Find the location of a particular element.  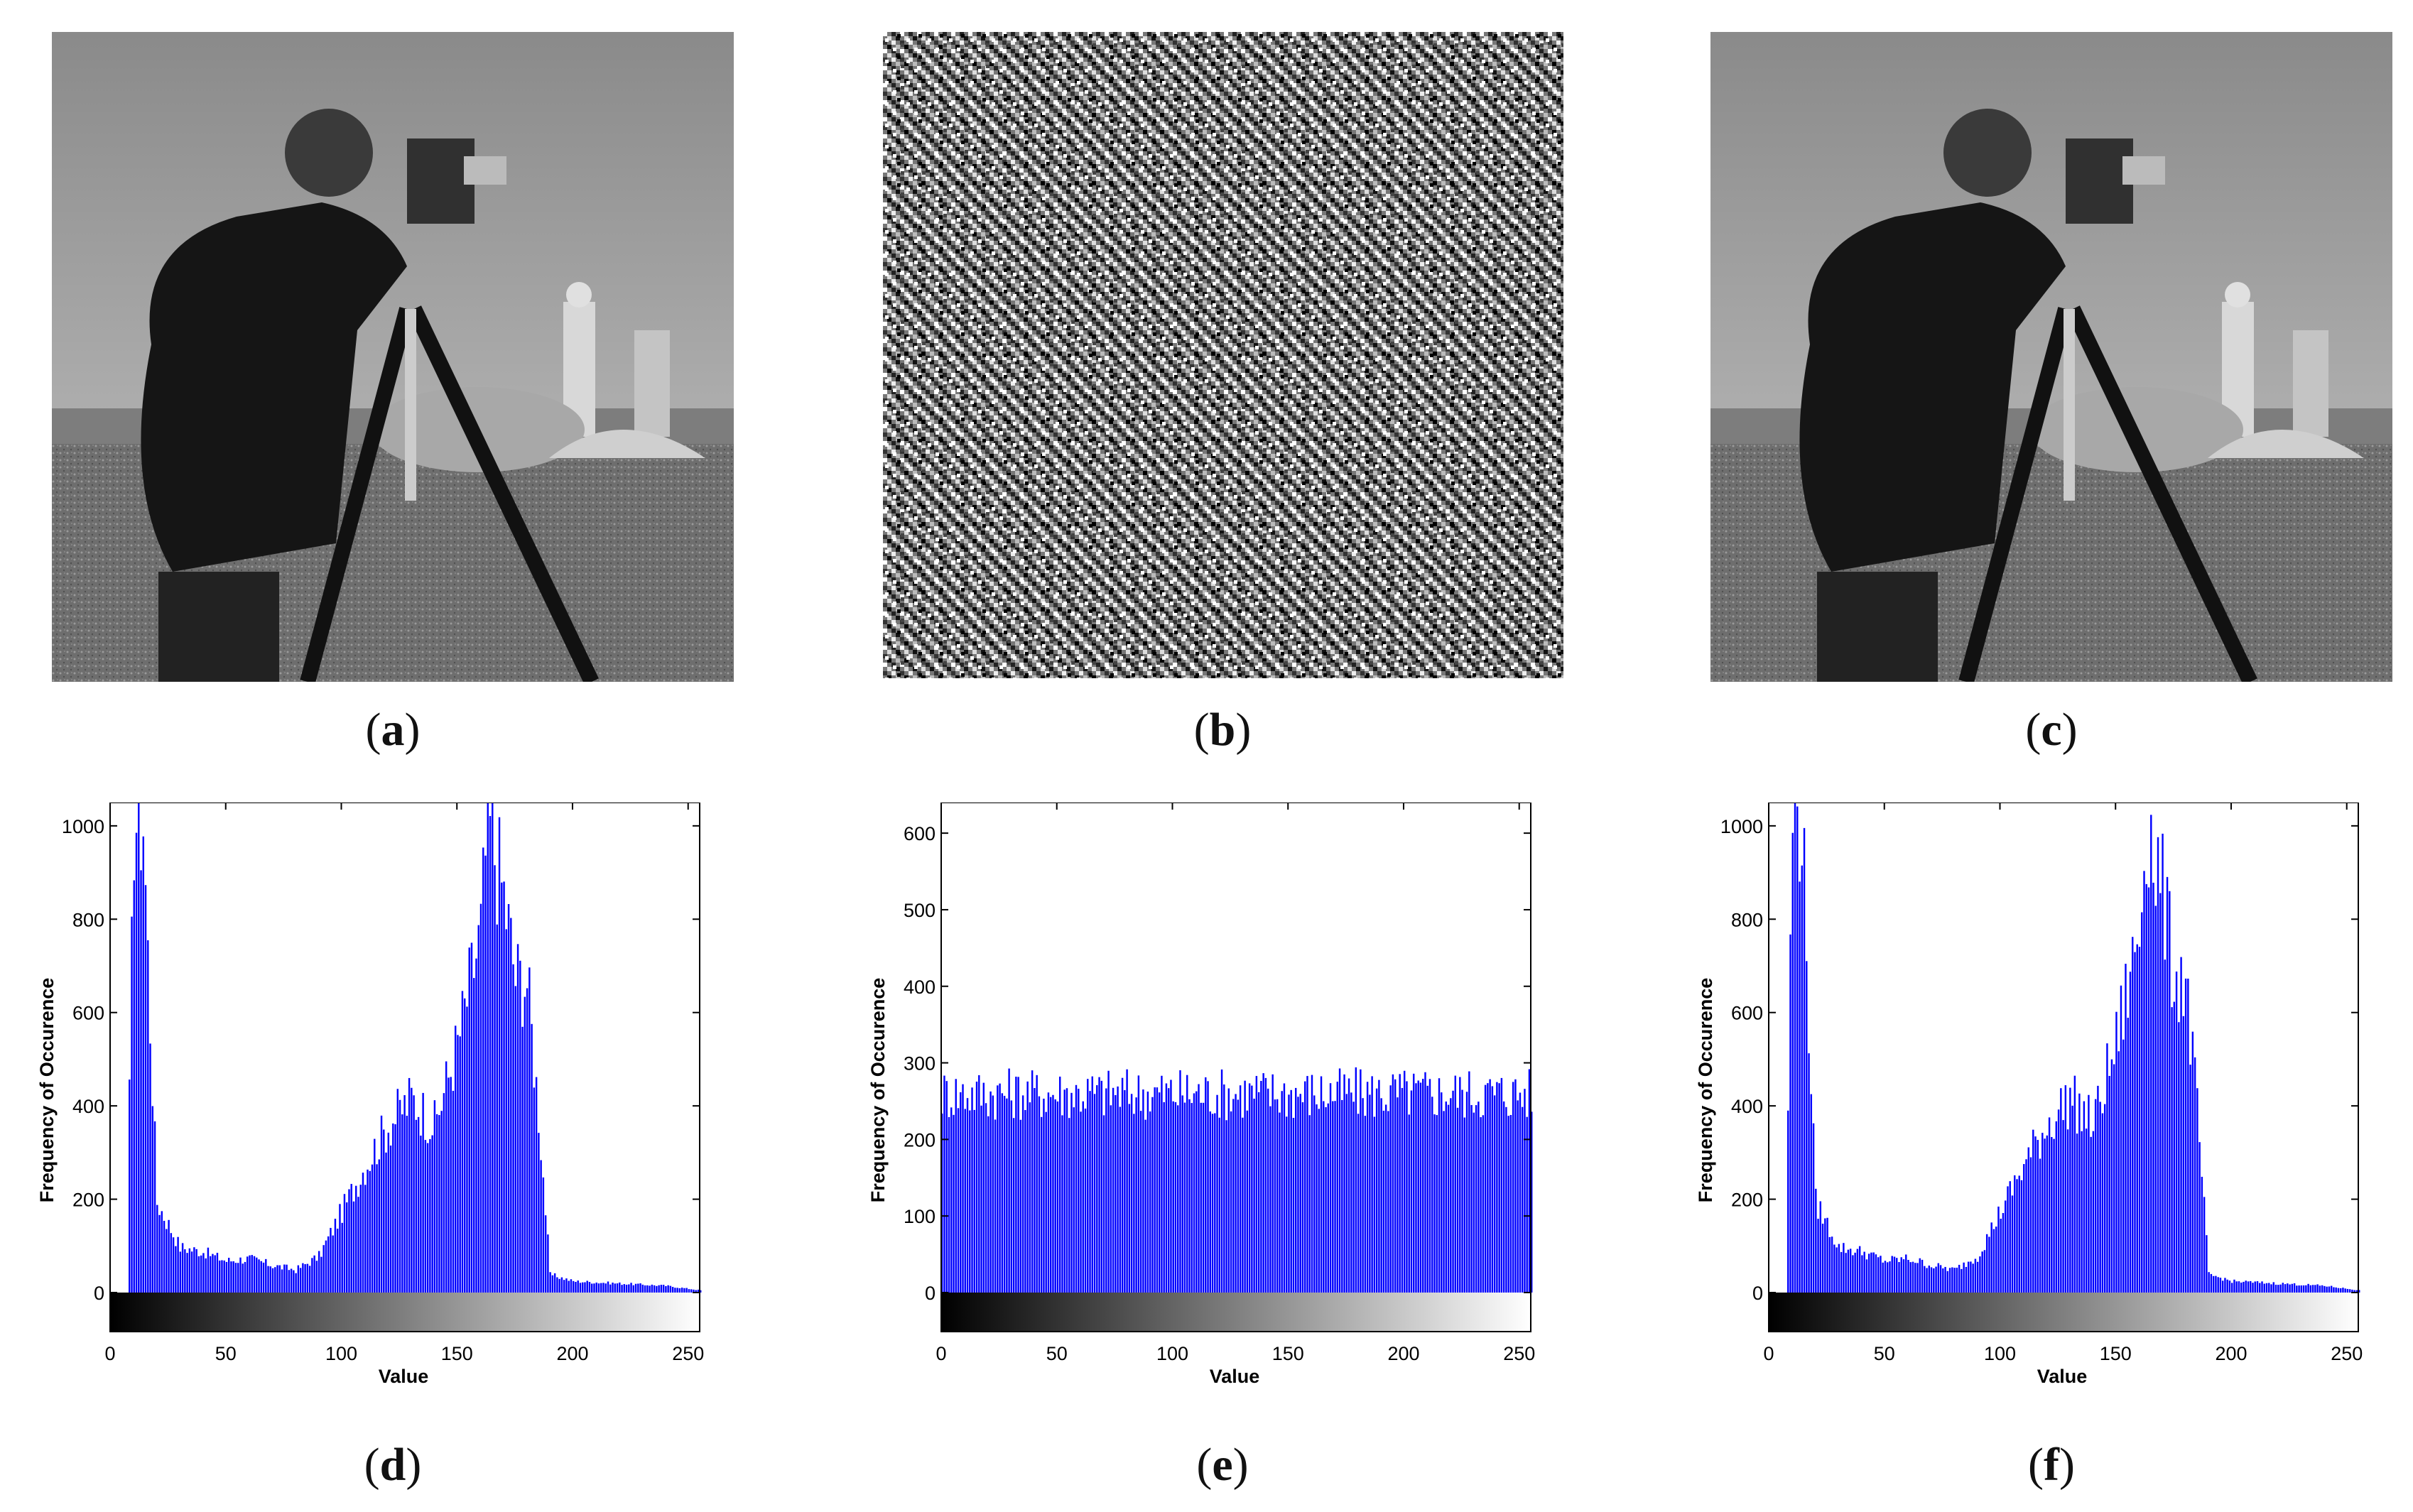

y-tick-label: 200 is located at coordinates (88, 1200).